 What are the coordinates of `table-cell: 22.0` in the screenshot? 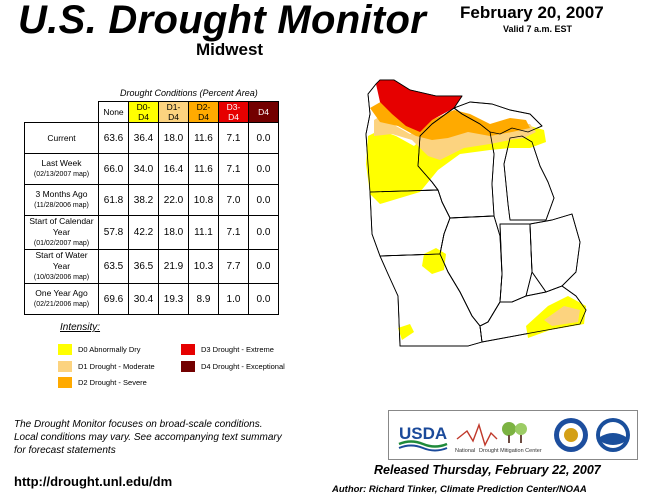 It's located at (173, 200).